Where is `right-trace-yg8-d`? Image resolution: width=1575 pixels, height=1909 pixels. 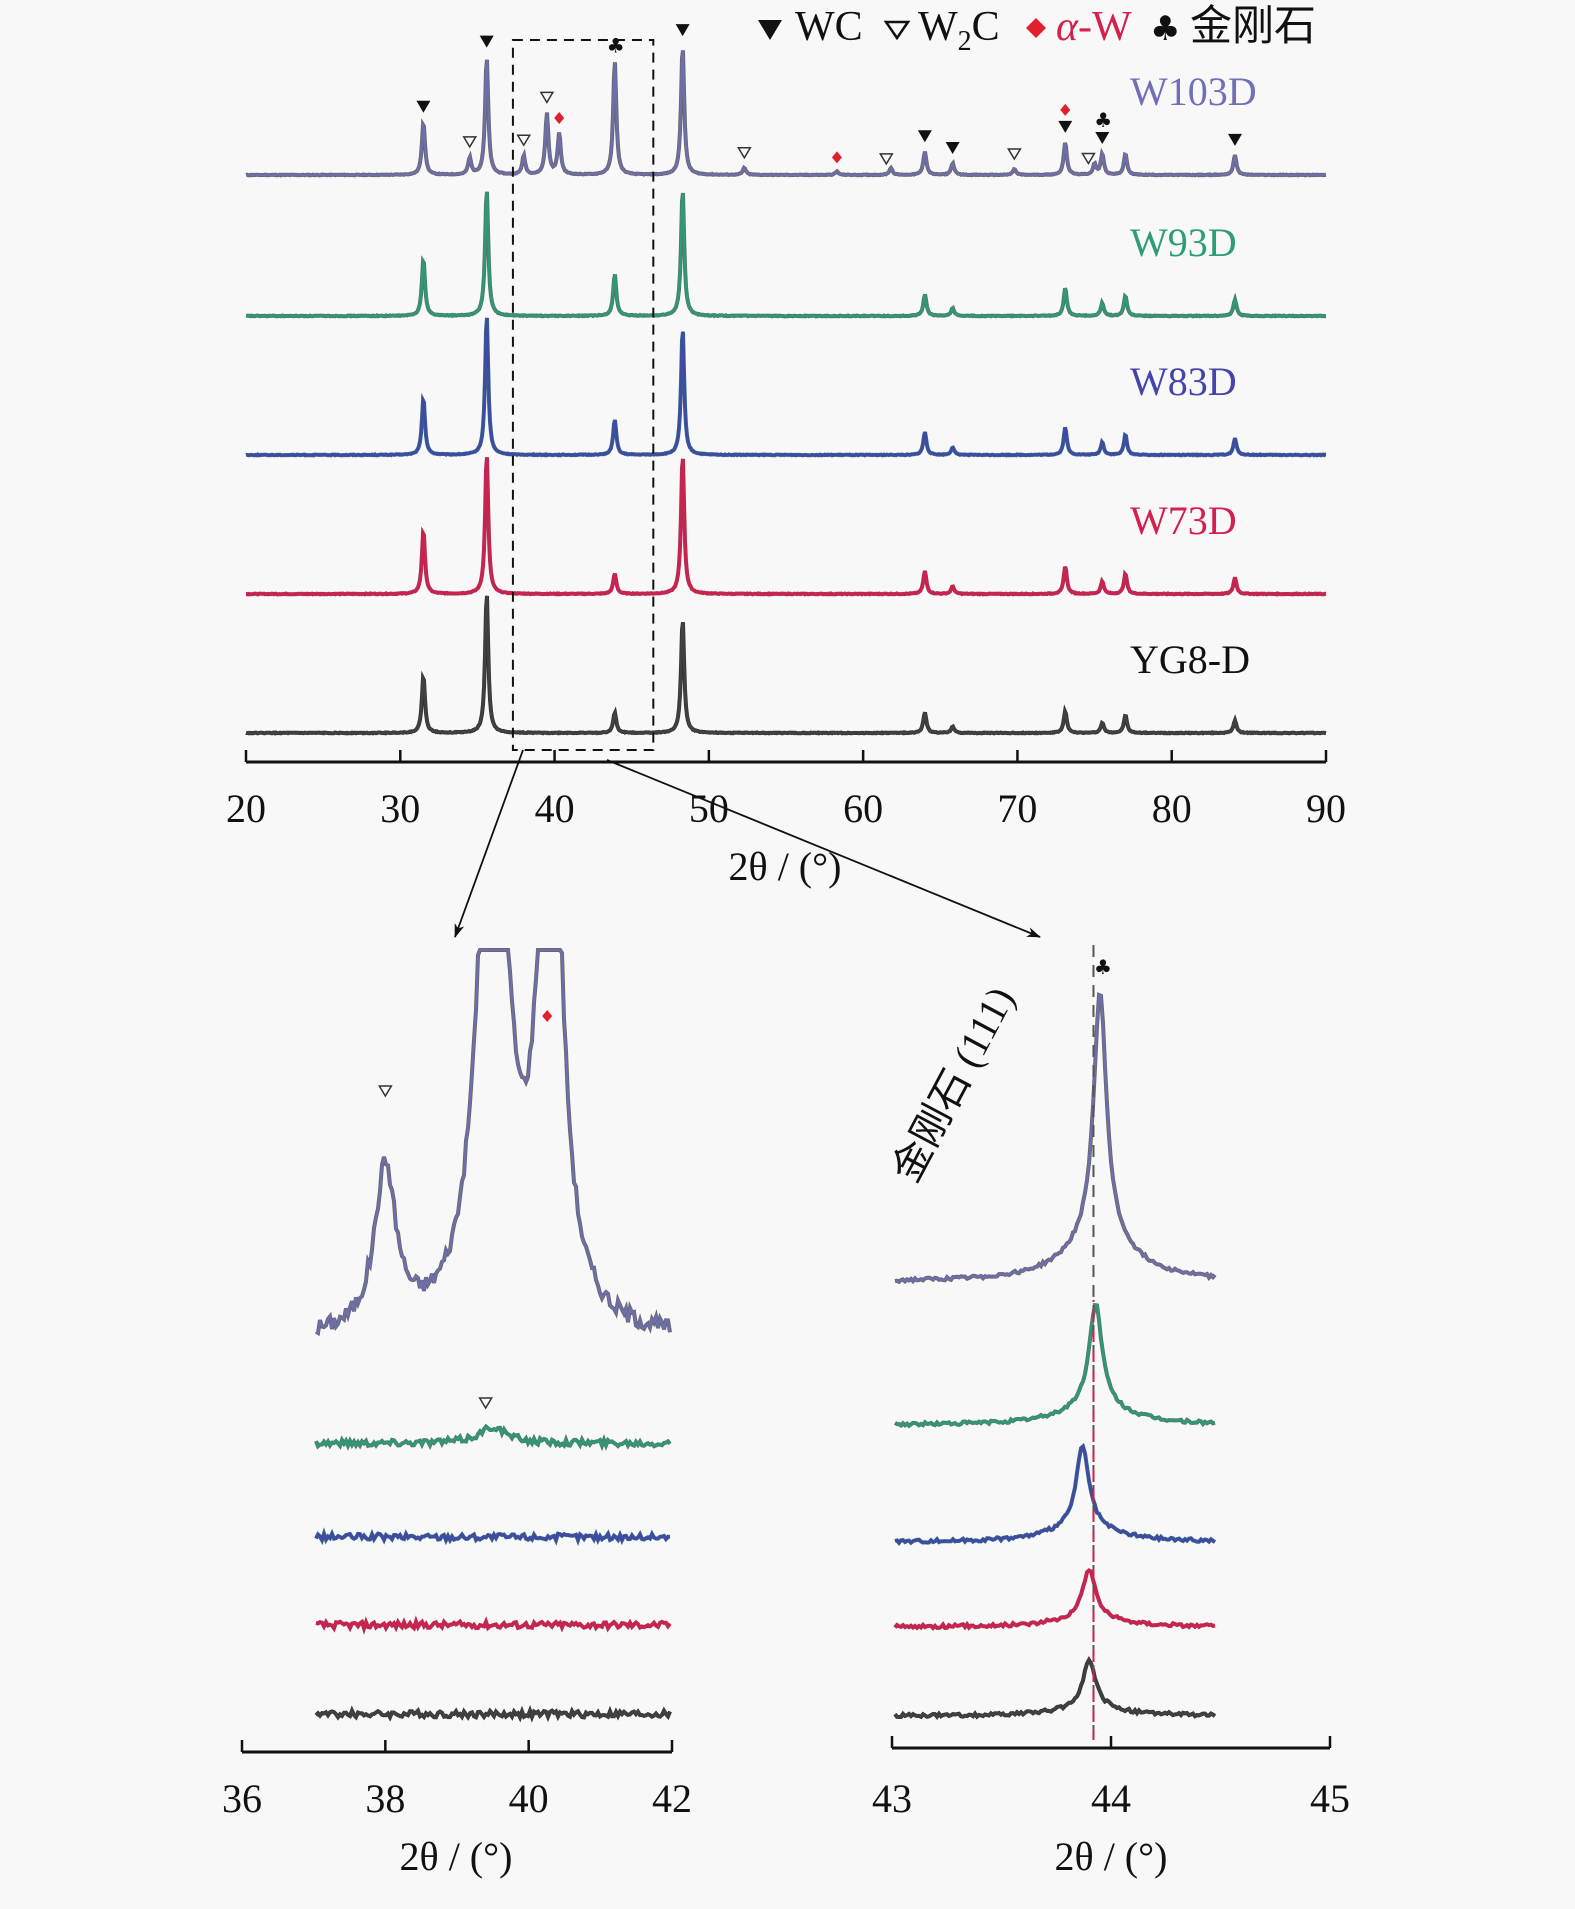
right-trace-yg8-d is located at coordinates (1054, 1688).